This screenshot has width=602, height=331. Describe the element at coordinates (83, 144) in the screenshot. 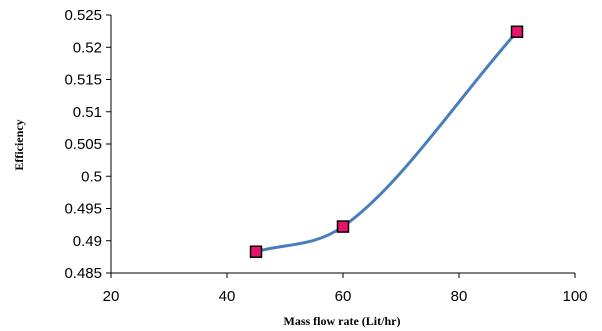

I see `y-tick-label: 0.505` at that location.